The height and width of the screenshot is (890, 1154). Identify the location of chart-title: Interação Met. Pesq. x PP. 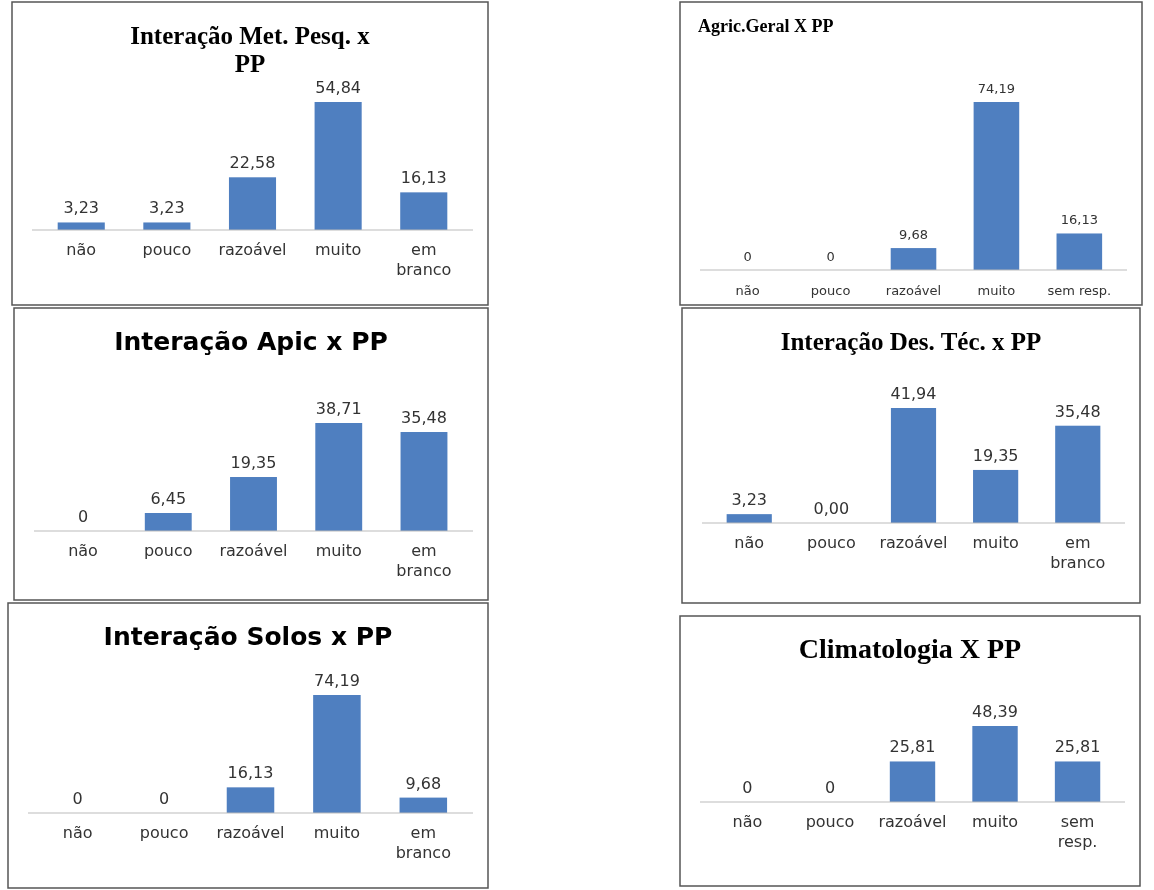
(250, 49).